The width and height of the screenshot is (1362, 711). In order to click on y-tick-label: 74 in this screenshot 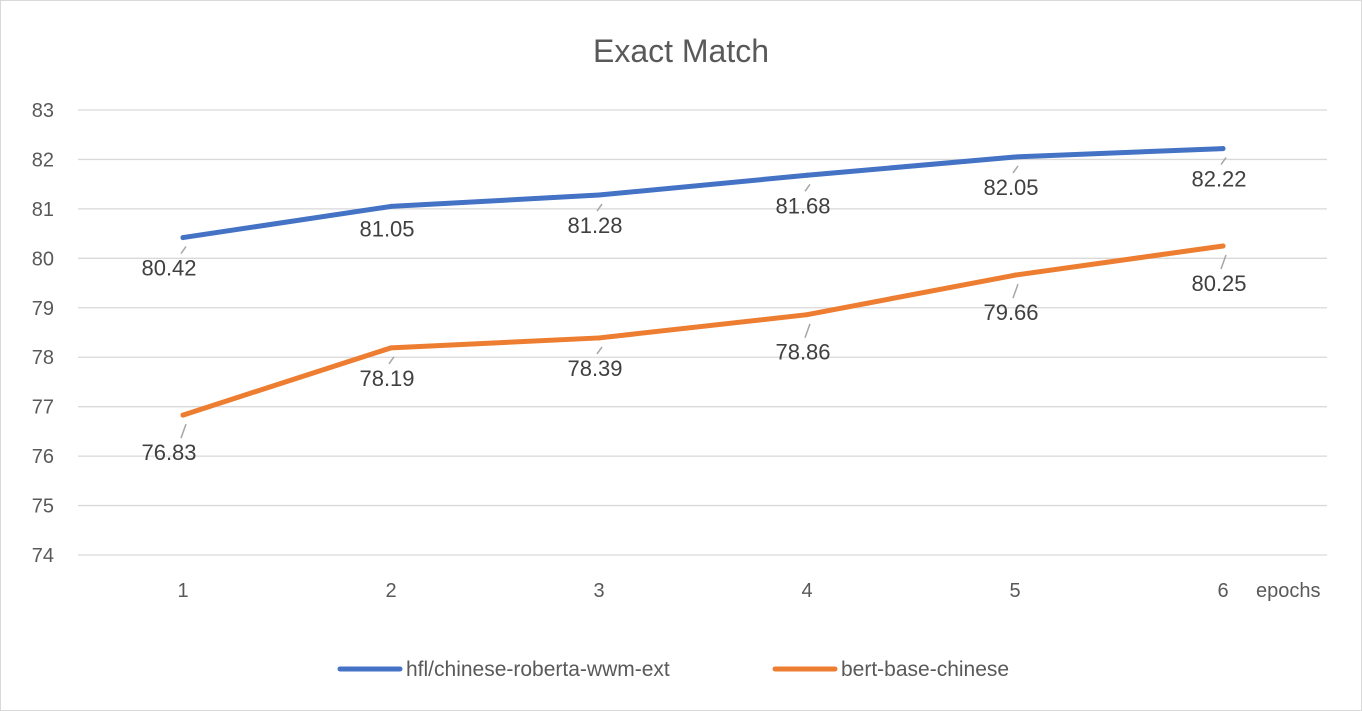, I will do `click(43, 556)`.